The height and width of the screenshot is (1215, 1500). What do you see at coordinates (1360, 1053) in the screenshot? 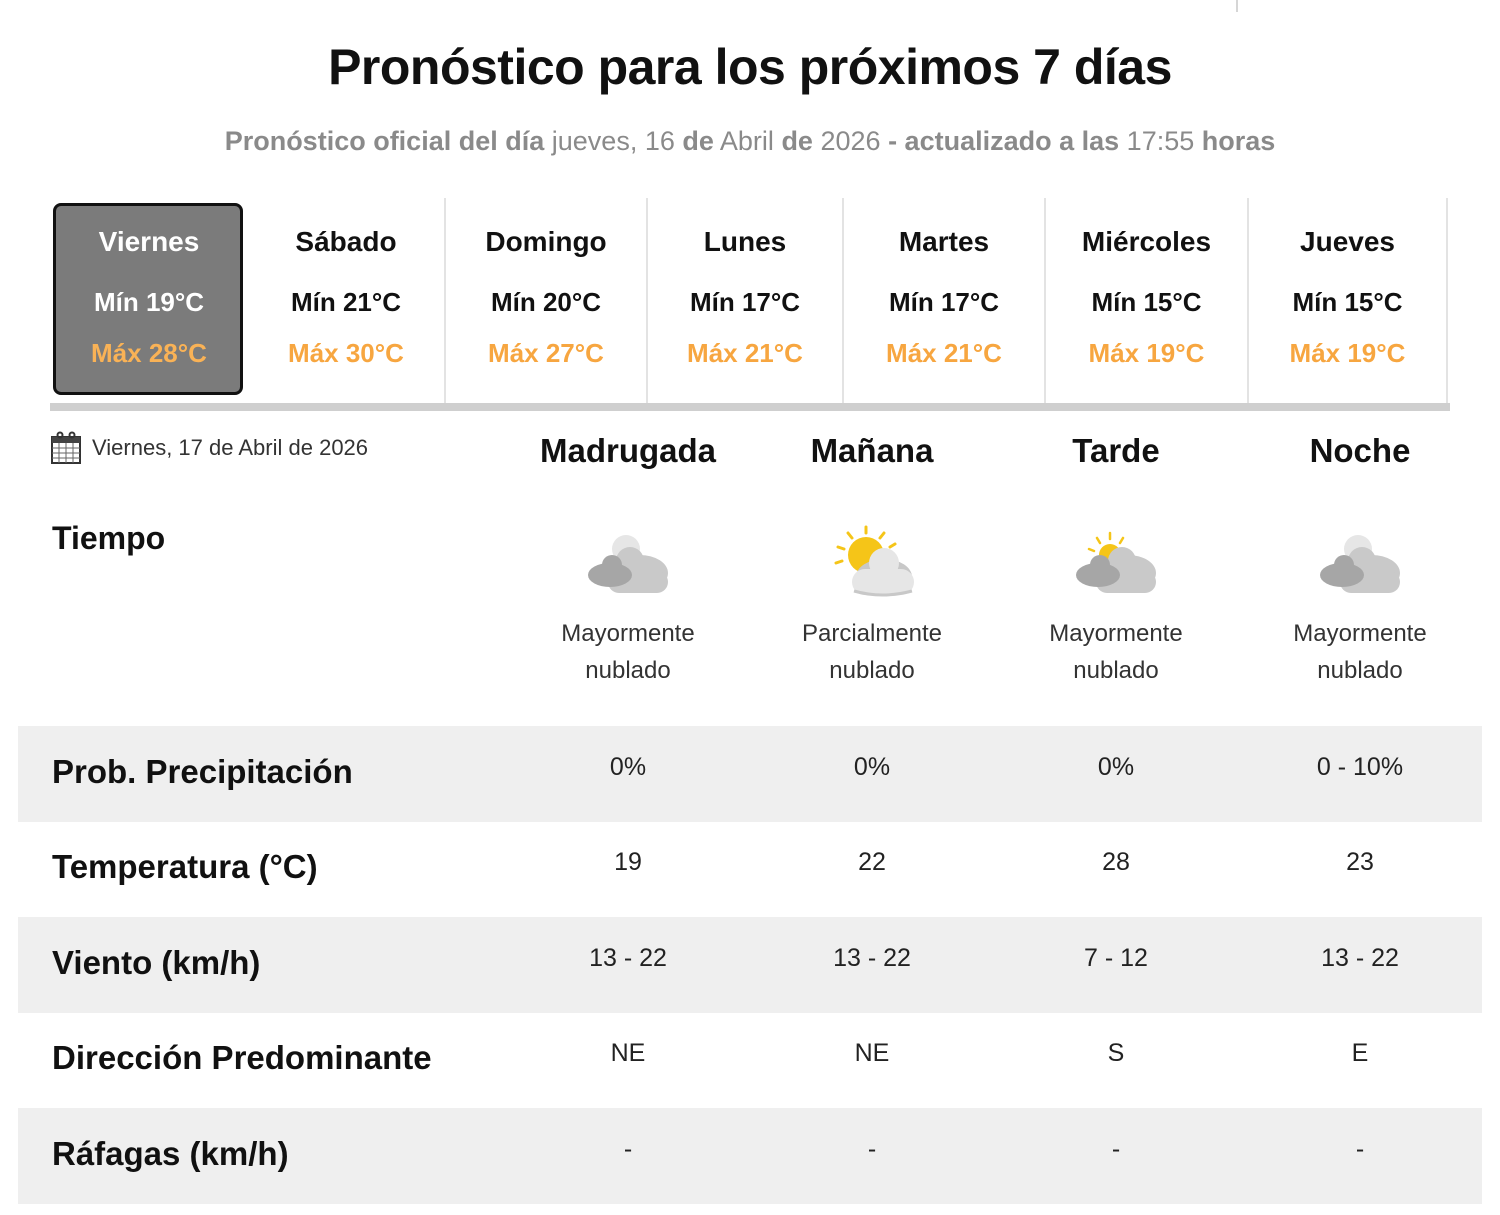
I see `cell-noche: E` at bounding box center [1360, 1053].